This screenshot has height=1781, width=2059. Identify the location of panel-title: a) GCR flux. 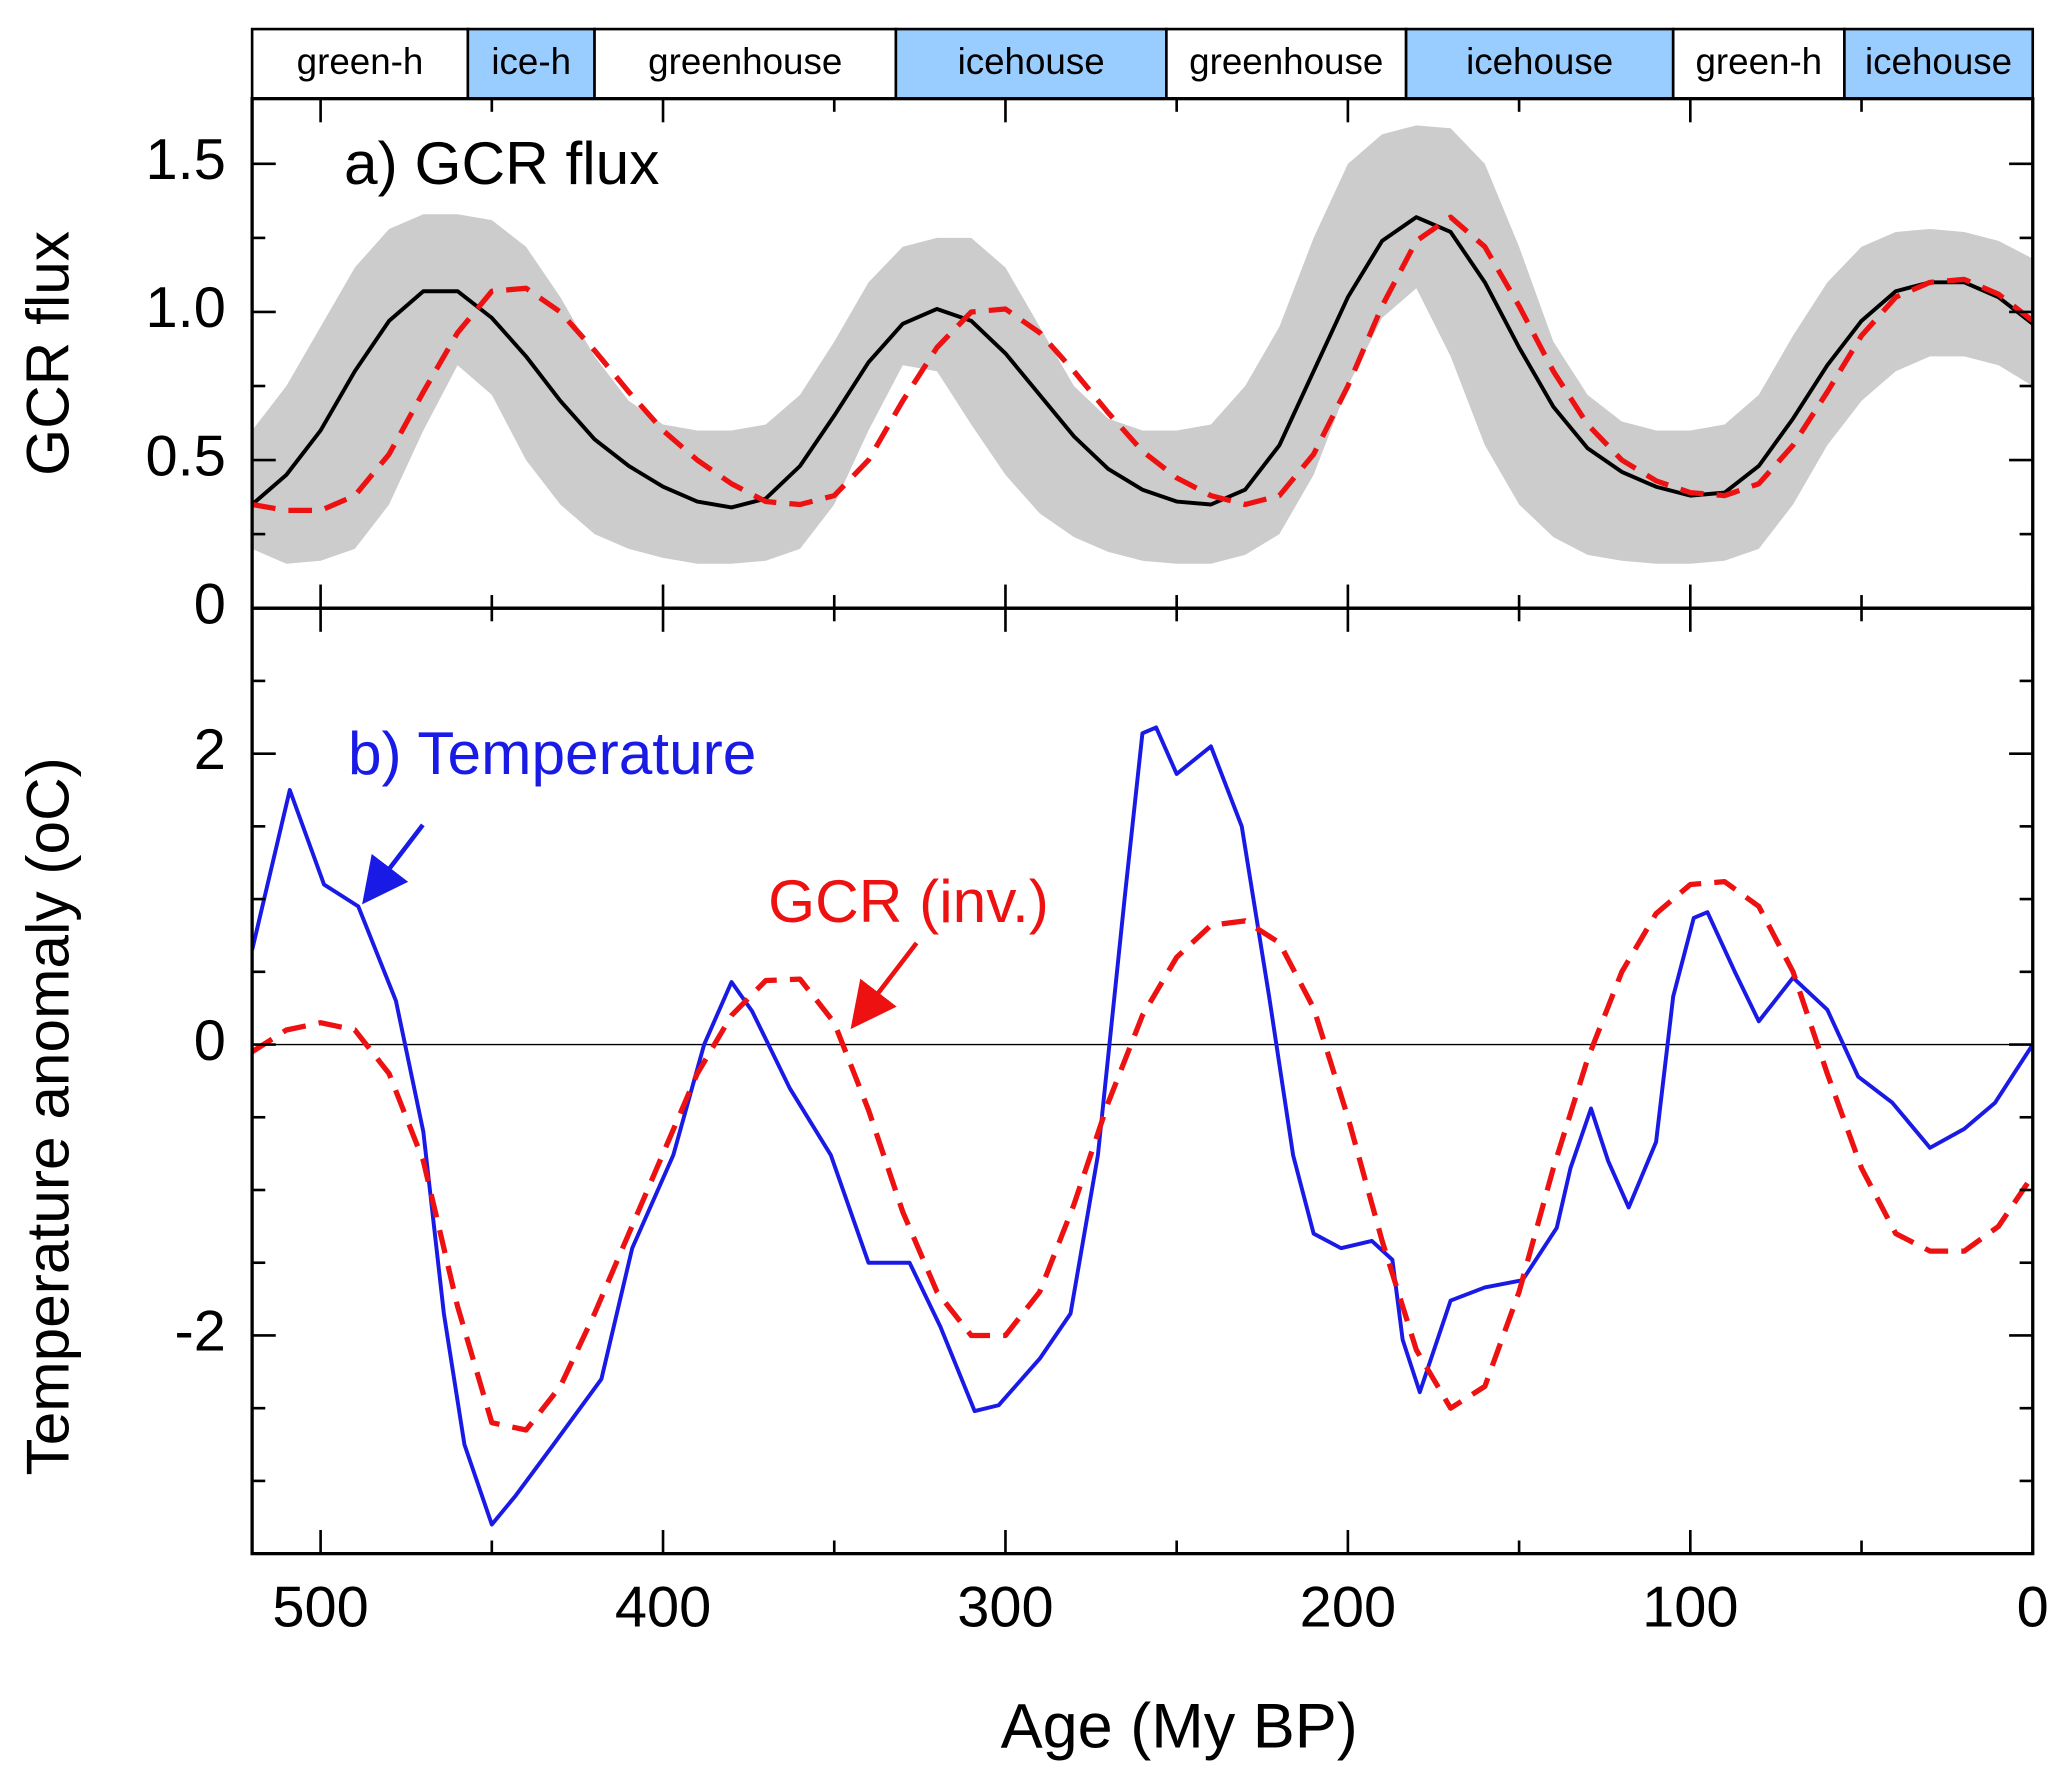
(501, 163).